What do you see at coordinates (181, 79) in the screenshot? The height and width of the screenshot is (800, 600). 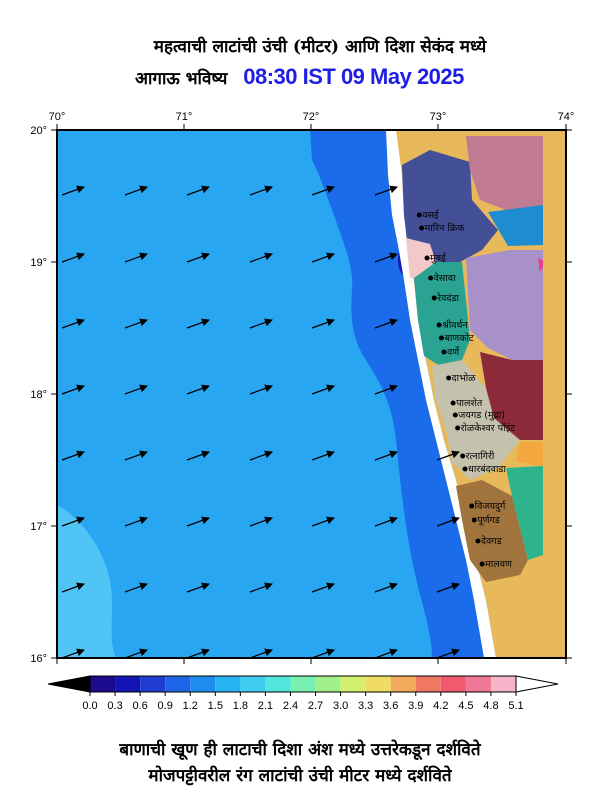 I see `forecast-label: आगाऊ भविष्य` at bounding box center [181, 79].